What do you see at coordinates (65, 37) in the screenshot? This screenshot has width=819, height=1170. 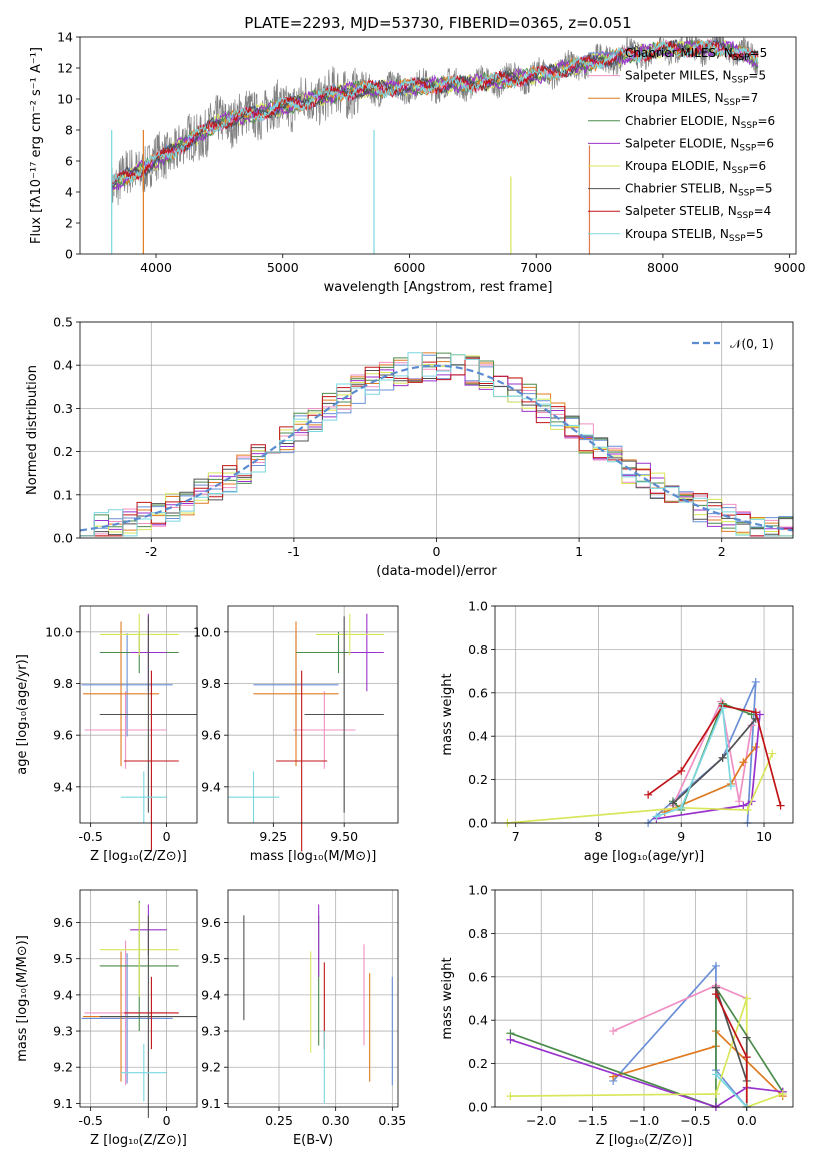 I see `y-tick-label: 14` at bounding box center [65, 37].